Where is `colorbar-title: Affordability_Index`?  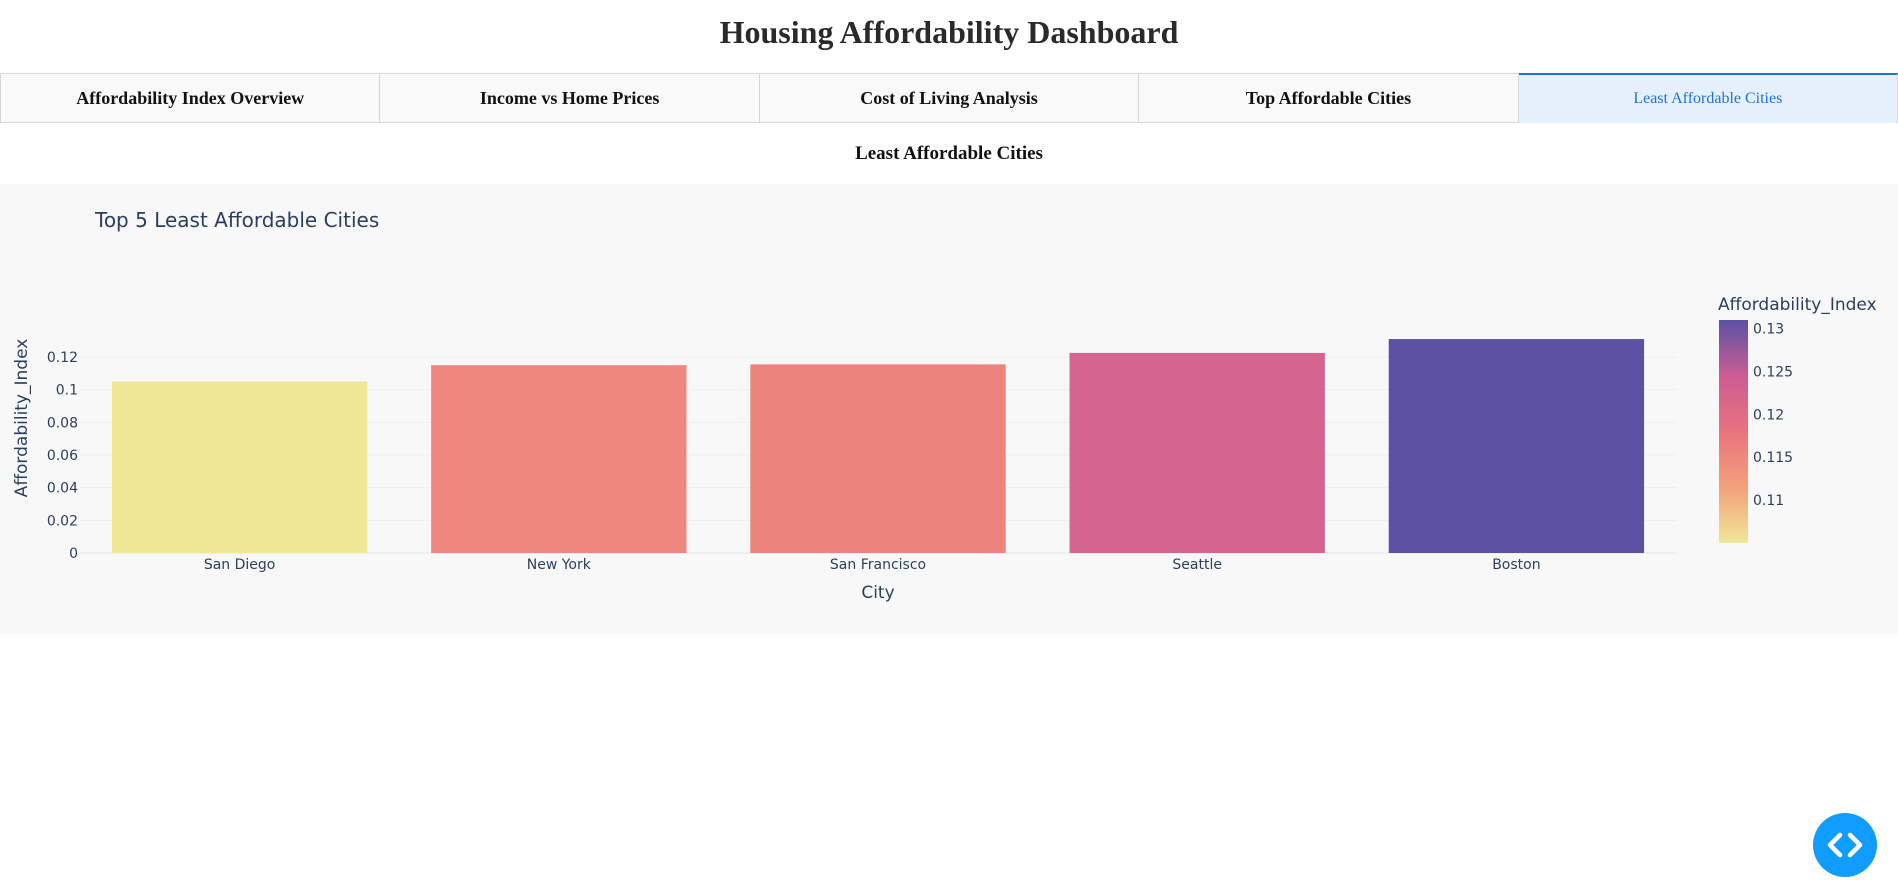 colorbar-title: Affordability_Index is located at coordinates (1797, 305).